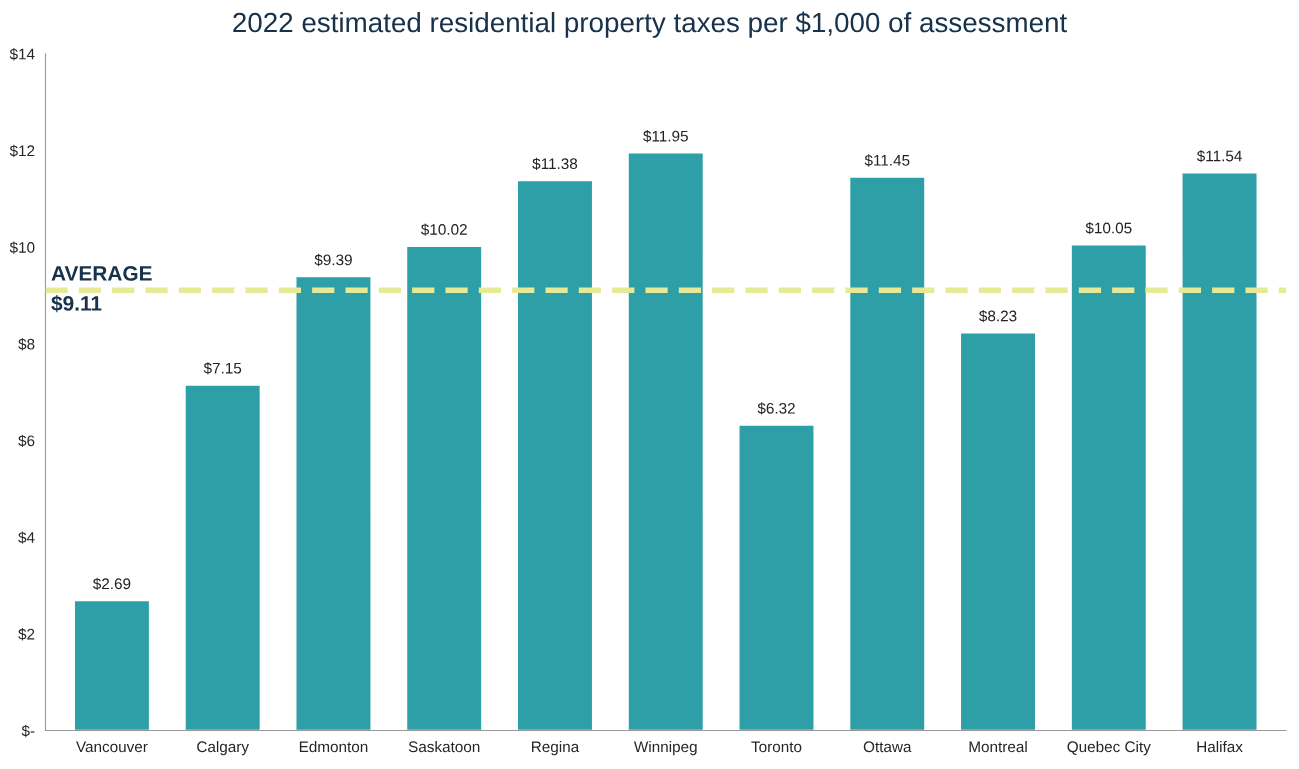 This screenshot has height=769, width=1299. What do you see at coordinates (665, 748) in the screenshot?
I see `x-tick-label: Winnipeg` at bounding box center [665, 748].